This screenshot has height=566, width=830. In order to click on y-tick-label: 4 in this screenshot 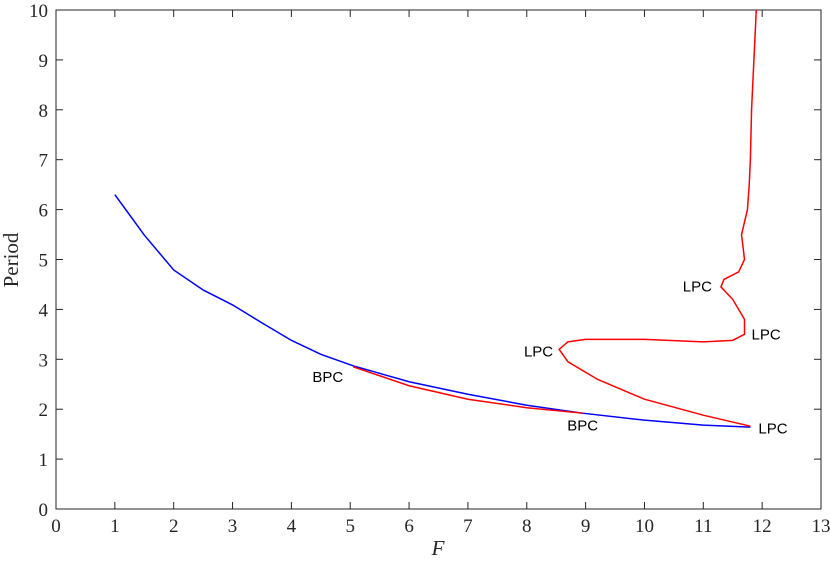, I will do `click(44, 310)`.